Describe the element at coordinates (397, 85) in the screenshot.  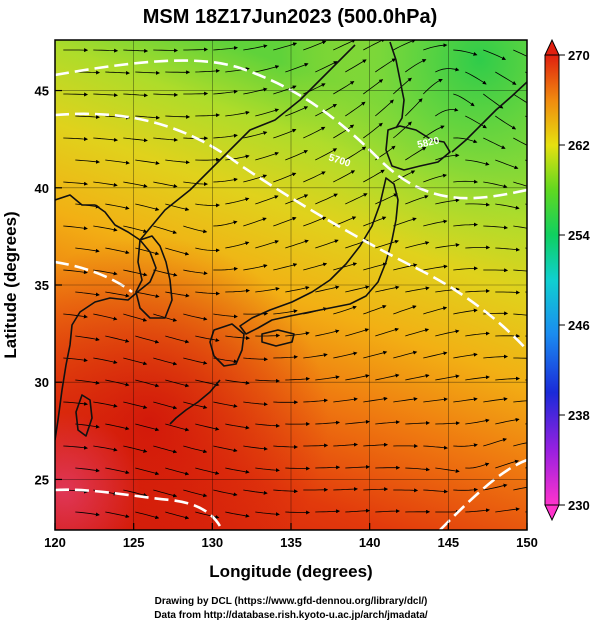
I see `coast-sakhalin` at that location.